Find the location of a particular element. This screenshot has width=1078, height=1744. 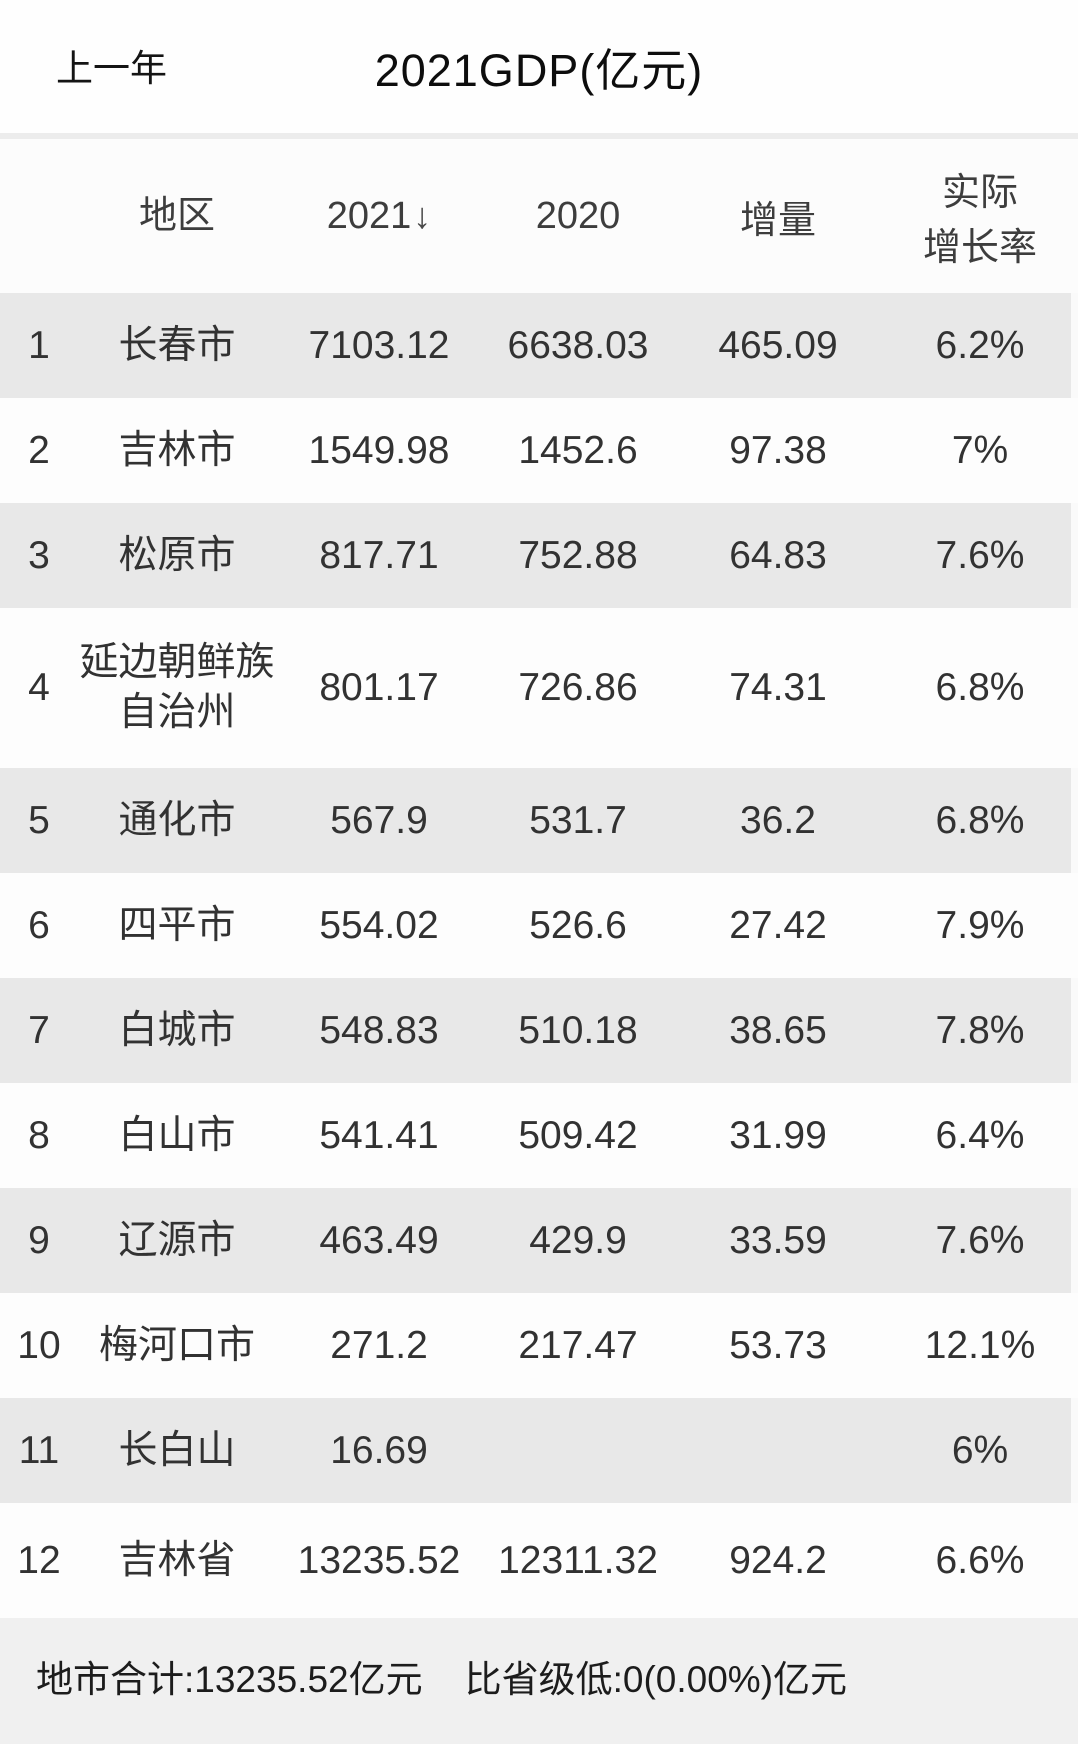

gdp-2020-cell: 12311.32 is located at coordinates (578, 1560).